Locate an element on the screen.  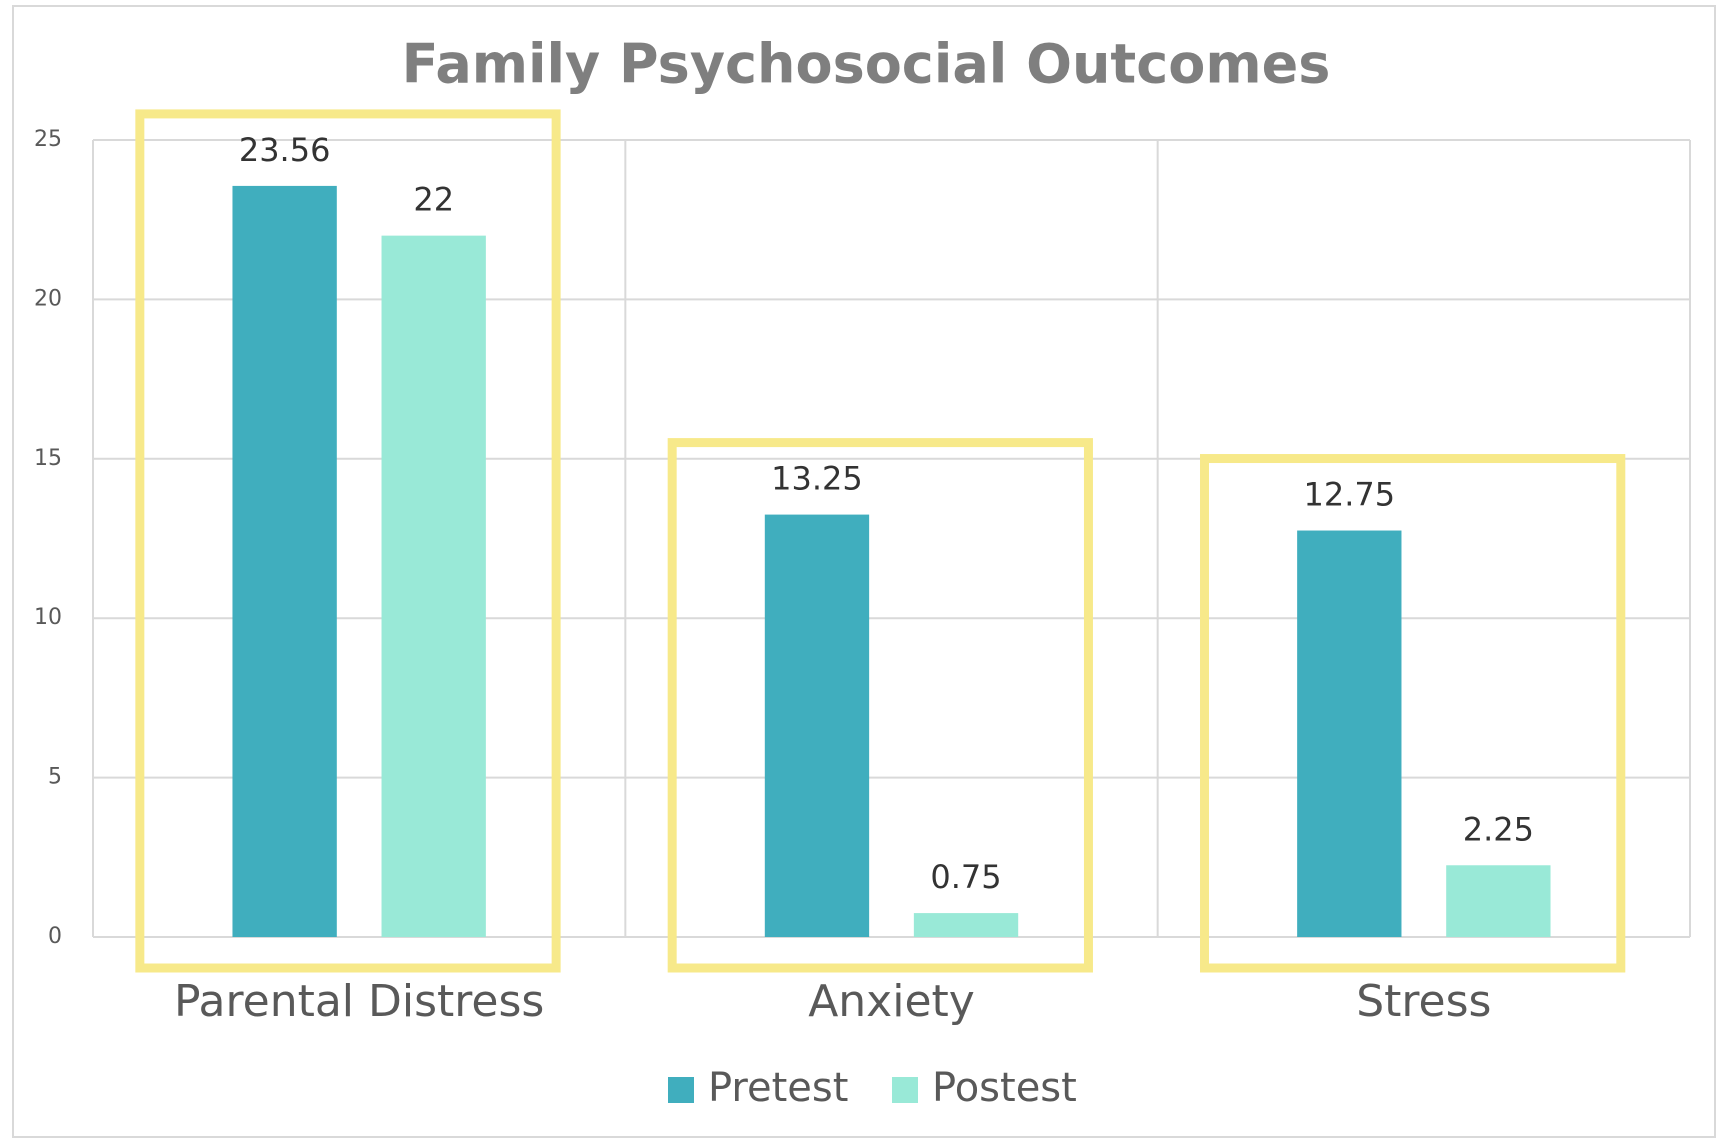
x-tick-label: Parental Distress is located at coordinates (359, 1001).